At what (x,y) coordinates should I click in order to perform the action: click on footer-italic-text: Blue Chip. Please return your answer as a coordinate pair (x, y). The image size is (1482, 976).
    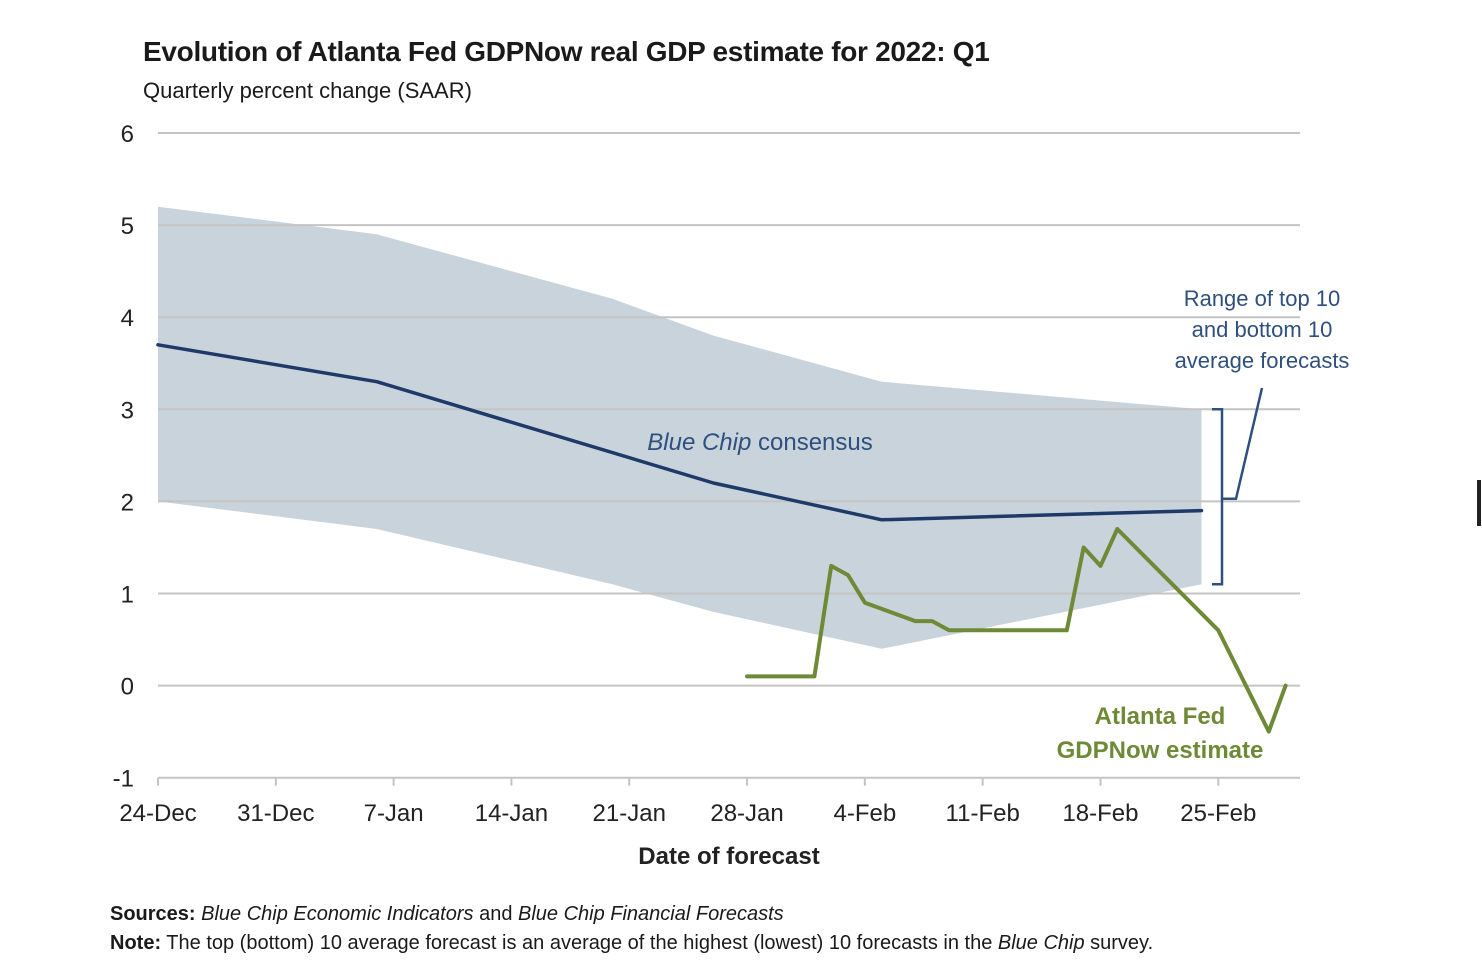
    Looking at the image, I should click on (1041, 943).